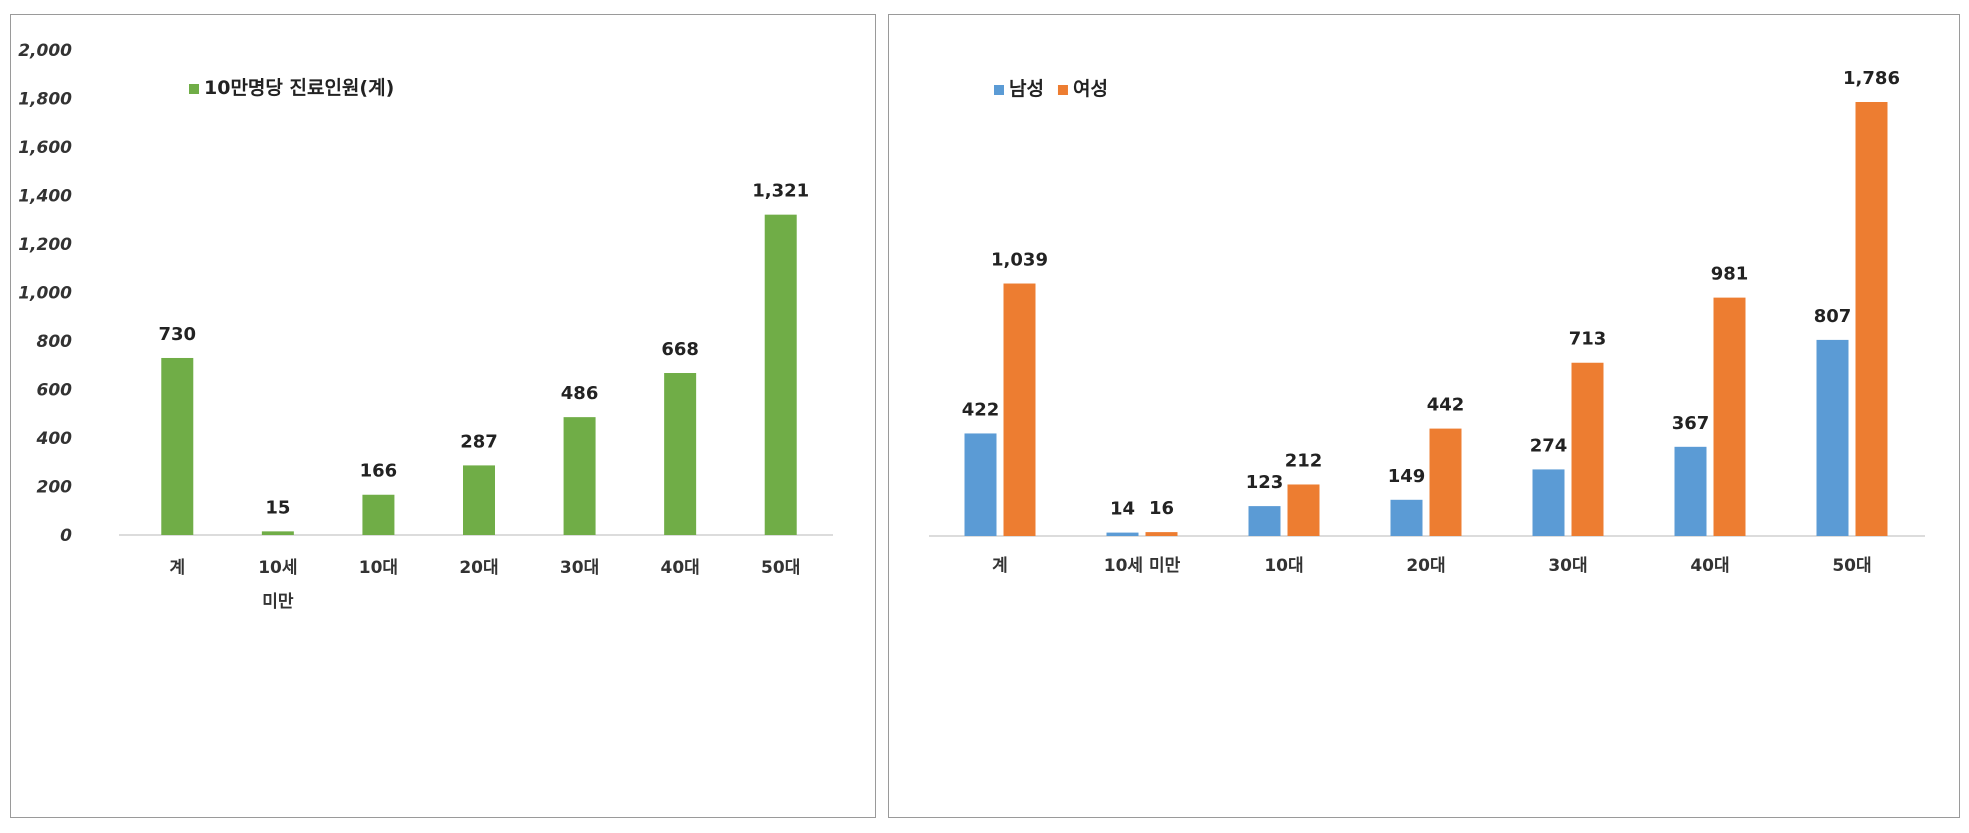 This screenshot has width=1969, height=833. What do you see at coordinates (479, 441) in the screenshot?
I see `data-label: 287` at bounding box center [479, 441].